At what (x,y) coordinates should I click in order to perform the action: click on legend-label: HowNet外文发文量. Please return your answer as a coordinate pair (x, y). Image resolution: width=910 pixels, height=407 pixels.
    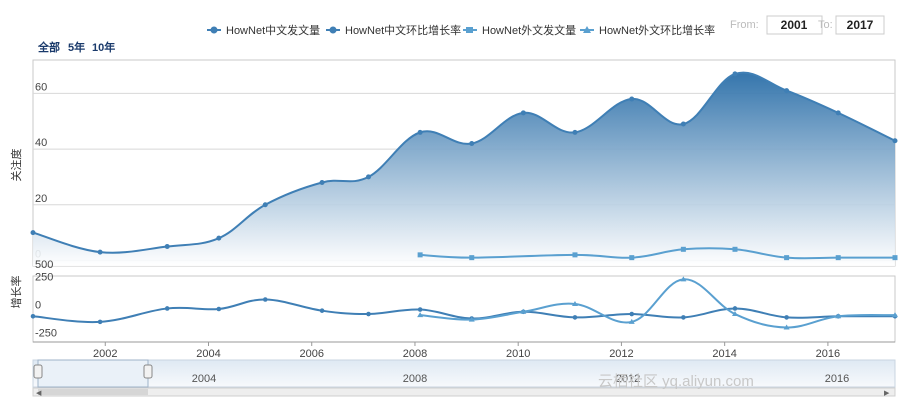
    Looking at the image, I should click on (529, 30).